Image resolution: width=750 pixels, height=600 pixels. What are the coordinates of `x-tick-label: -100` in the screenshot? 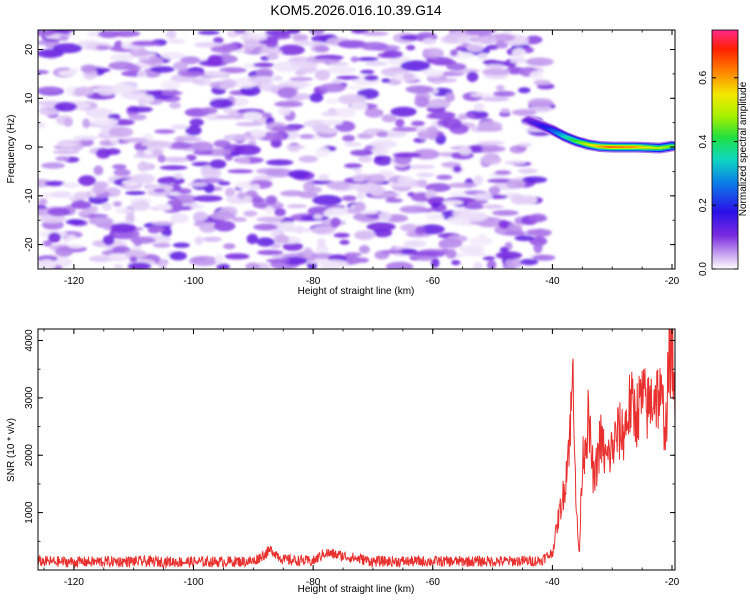 It's located at (194, 582).